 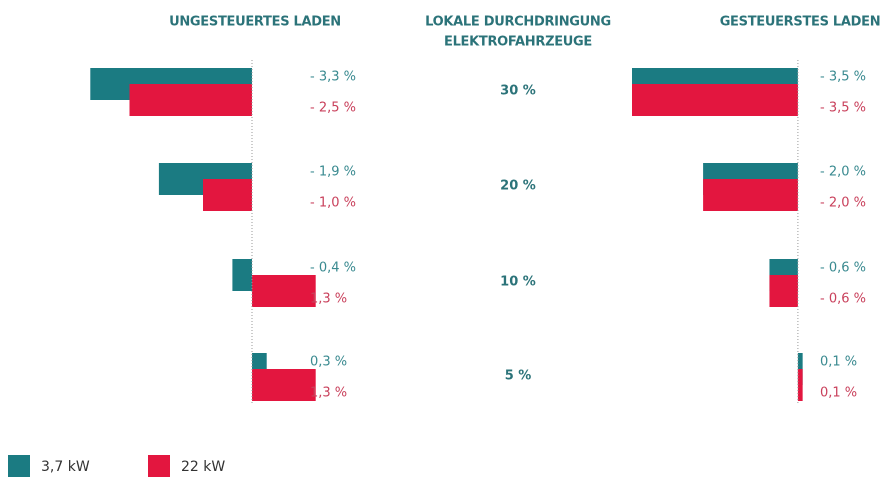 I want to click on panel-title: GESTEUERSTES LADEN, so click(x=800, y=22).